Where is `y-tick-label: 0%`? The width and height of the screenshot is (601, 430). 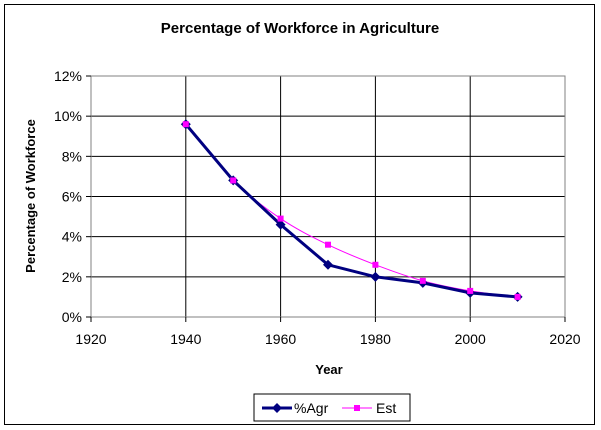 y-tick-label: 0% is located at coordinates (72, 317).